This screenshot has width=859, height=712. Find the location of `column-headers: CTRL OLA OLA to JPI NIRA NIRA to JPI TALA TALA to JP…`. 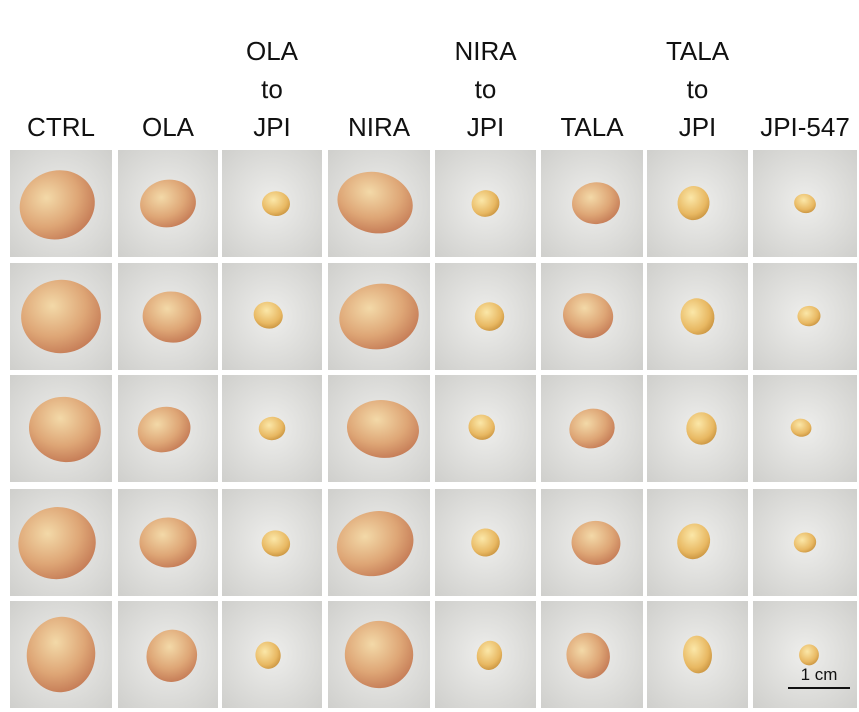

column-headers: CTRL OLA OLA to JPI NIRA NIRA to JPI TALA TALA to JP… is located at coordinates (438, 89).